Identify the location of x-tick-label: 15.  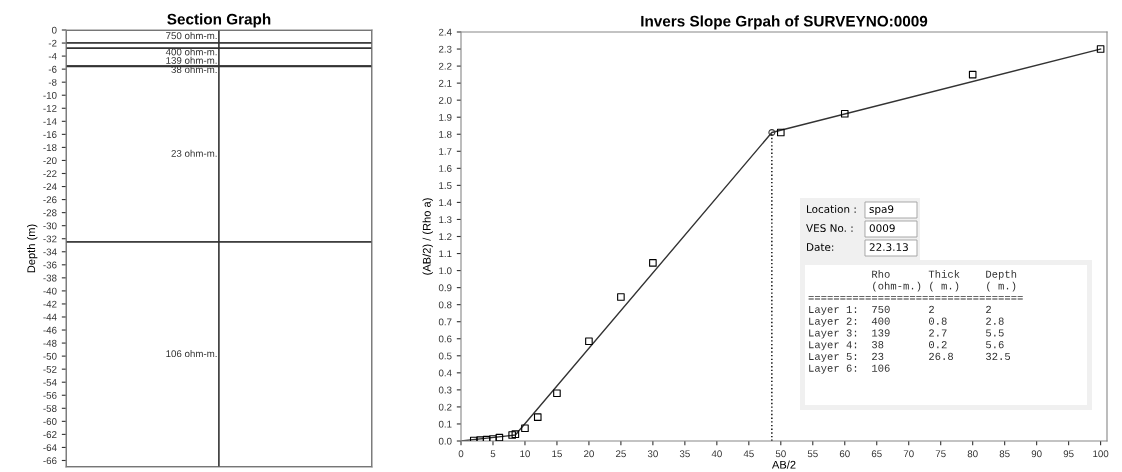
(557, 454).